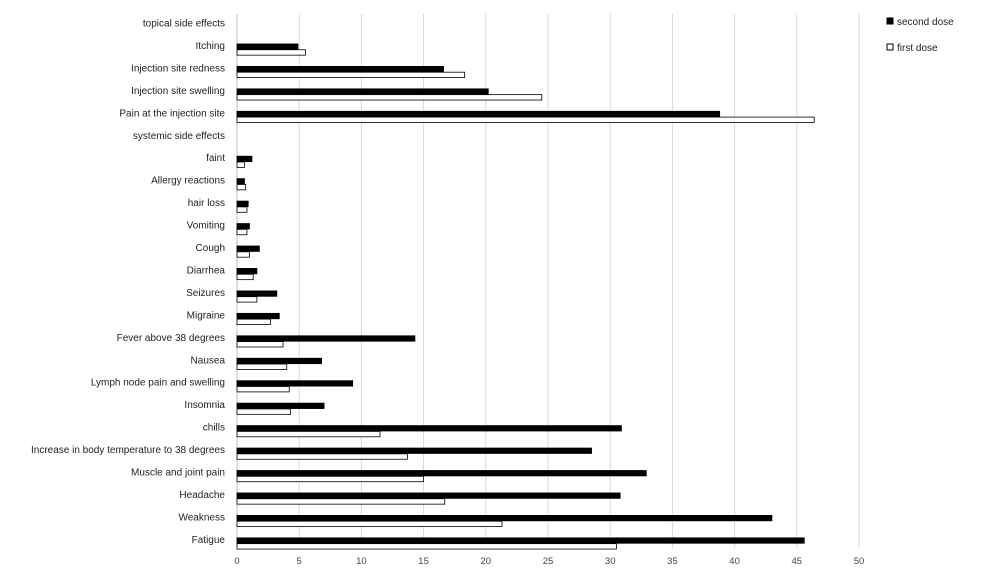 This screenshot has width=1000, height=584. I want to click on legend: second dose first dose, so click(920, 35).